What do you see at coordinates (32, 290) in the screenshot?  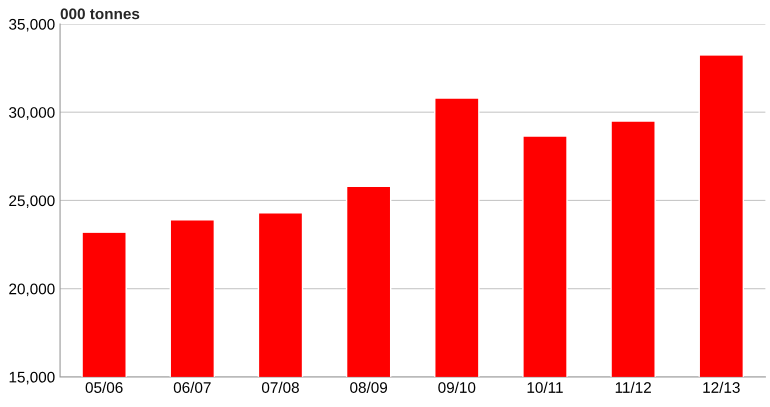 I see `y-tick-label: 20,000` at bounding box center [32, 290].